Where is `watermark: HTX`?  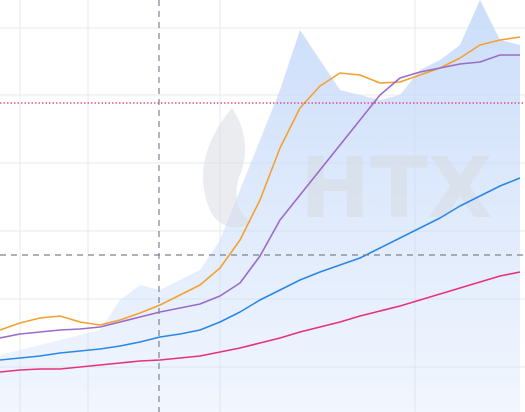 watermark: HTX is located at coordinates (396, 188).